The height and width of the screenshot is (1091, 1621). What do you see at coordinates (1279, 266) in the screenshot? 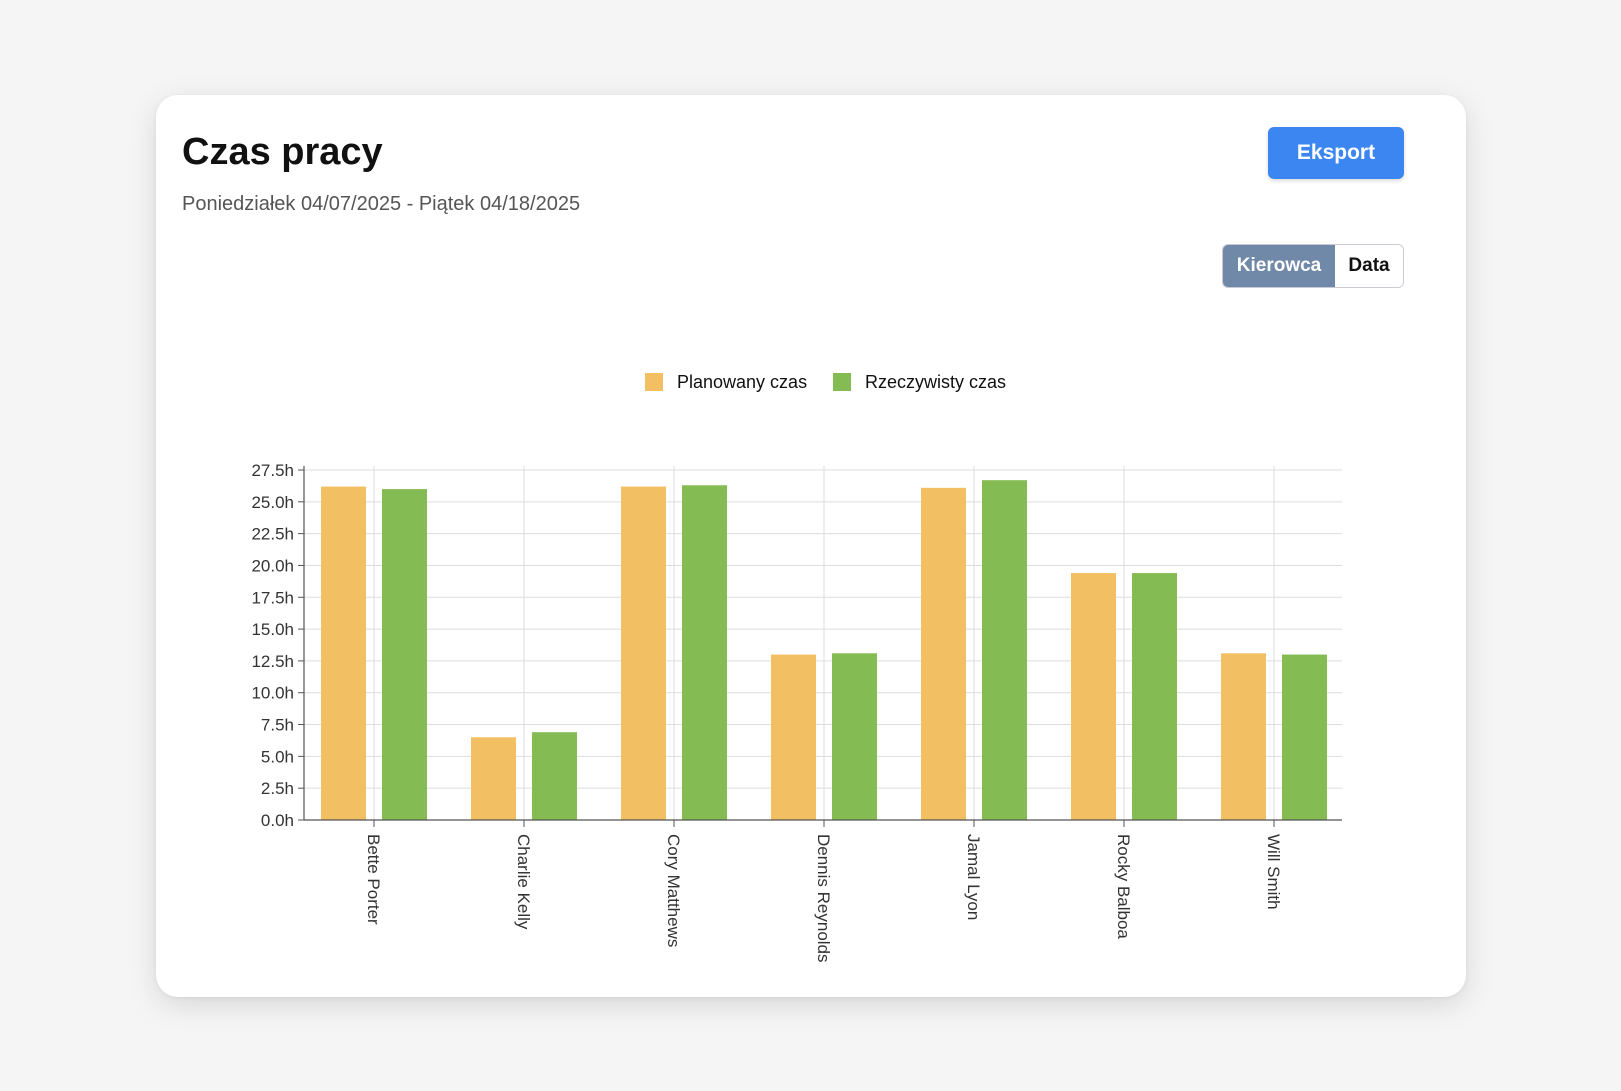
I see `toggle-driver: Kierowca` at bounding box center [1279, 266].